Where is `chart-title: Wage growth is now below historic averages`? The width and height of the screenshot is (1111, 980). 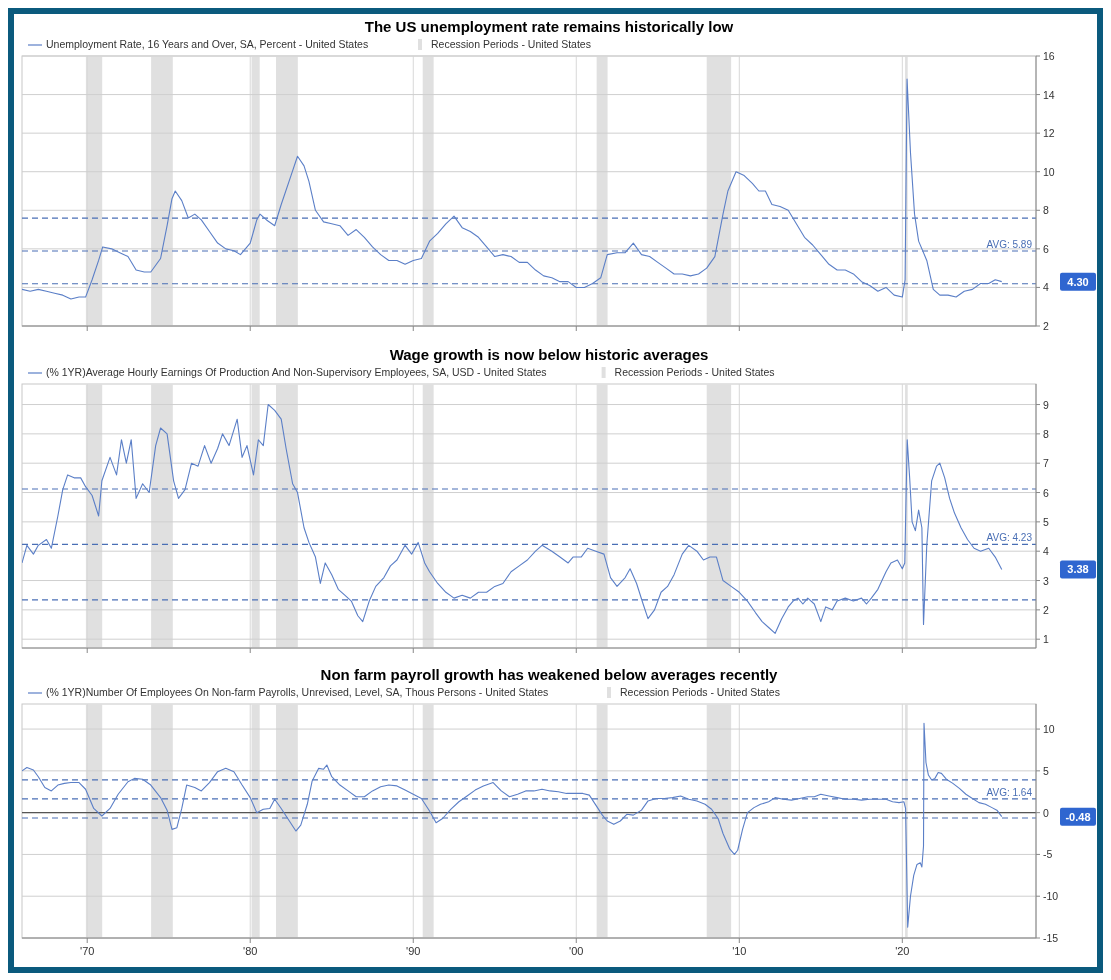
chart-title: Wage growth is now below historic averages is located at coordinates (549, 354).